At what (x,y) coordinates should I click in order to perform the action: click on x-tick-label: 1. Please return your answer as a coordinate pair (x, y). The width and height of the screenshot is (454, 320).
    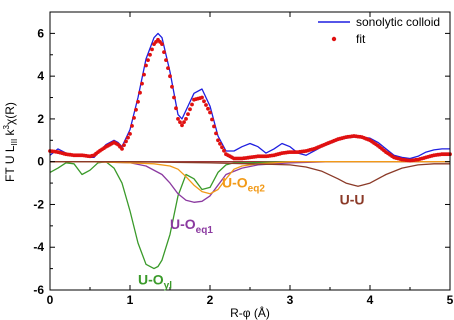
    Looking at the image, I should click on (130, 300).